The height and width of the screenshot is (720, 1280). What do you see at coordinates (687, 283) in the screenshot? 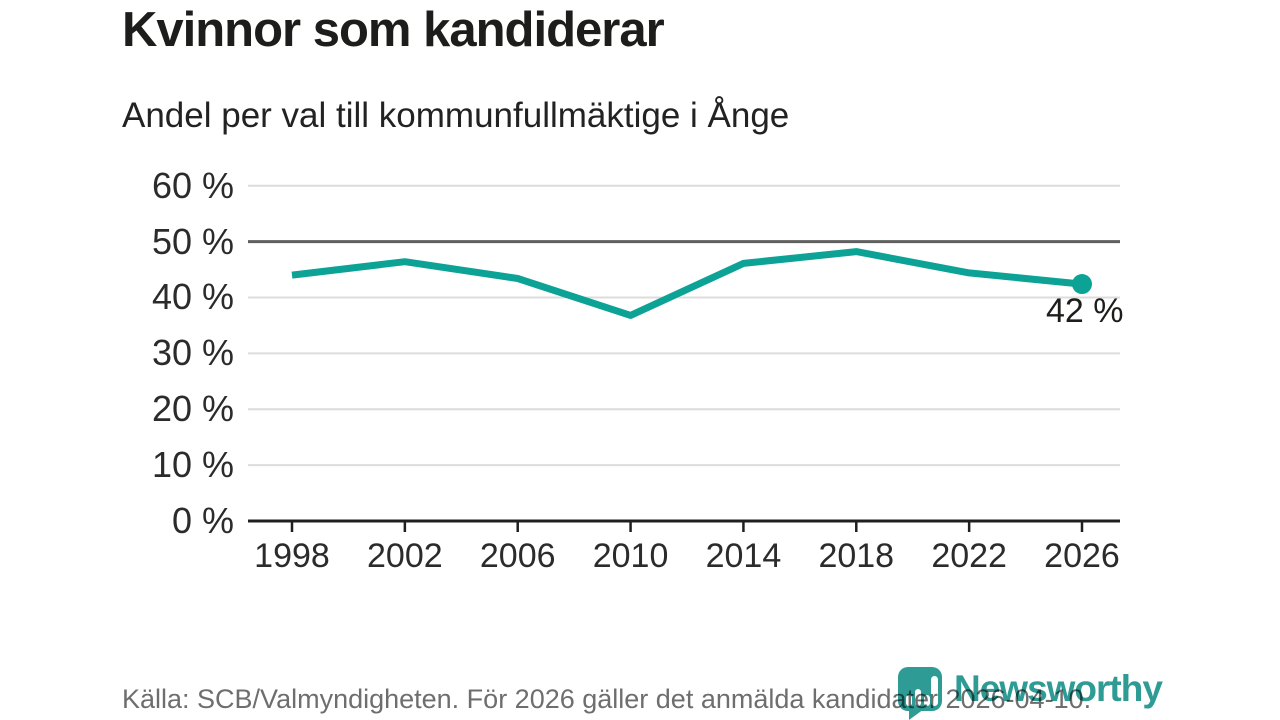
I see `data-series-line` at bounding box center [687, 283].